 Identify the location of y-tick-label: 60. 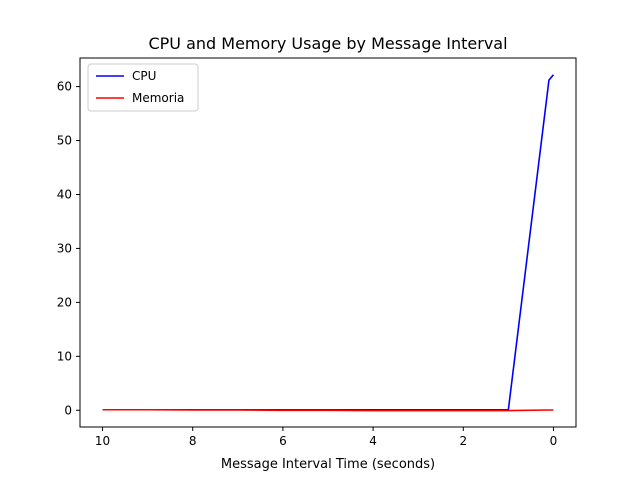
(64, 87).